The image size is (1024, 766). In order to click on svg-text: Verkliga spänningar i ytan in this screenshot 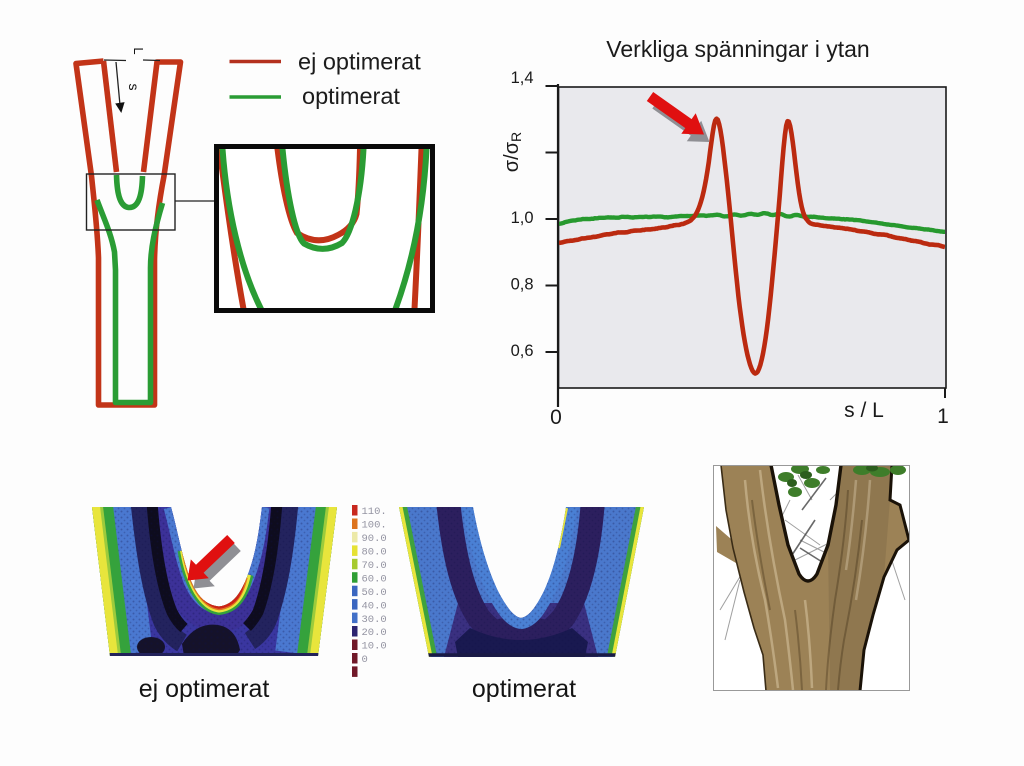, I will do `click(737, 49)`.